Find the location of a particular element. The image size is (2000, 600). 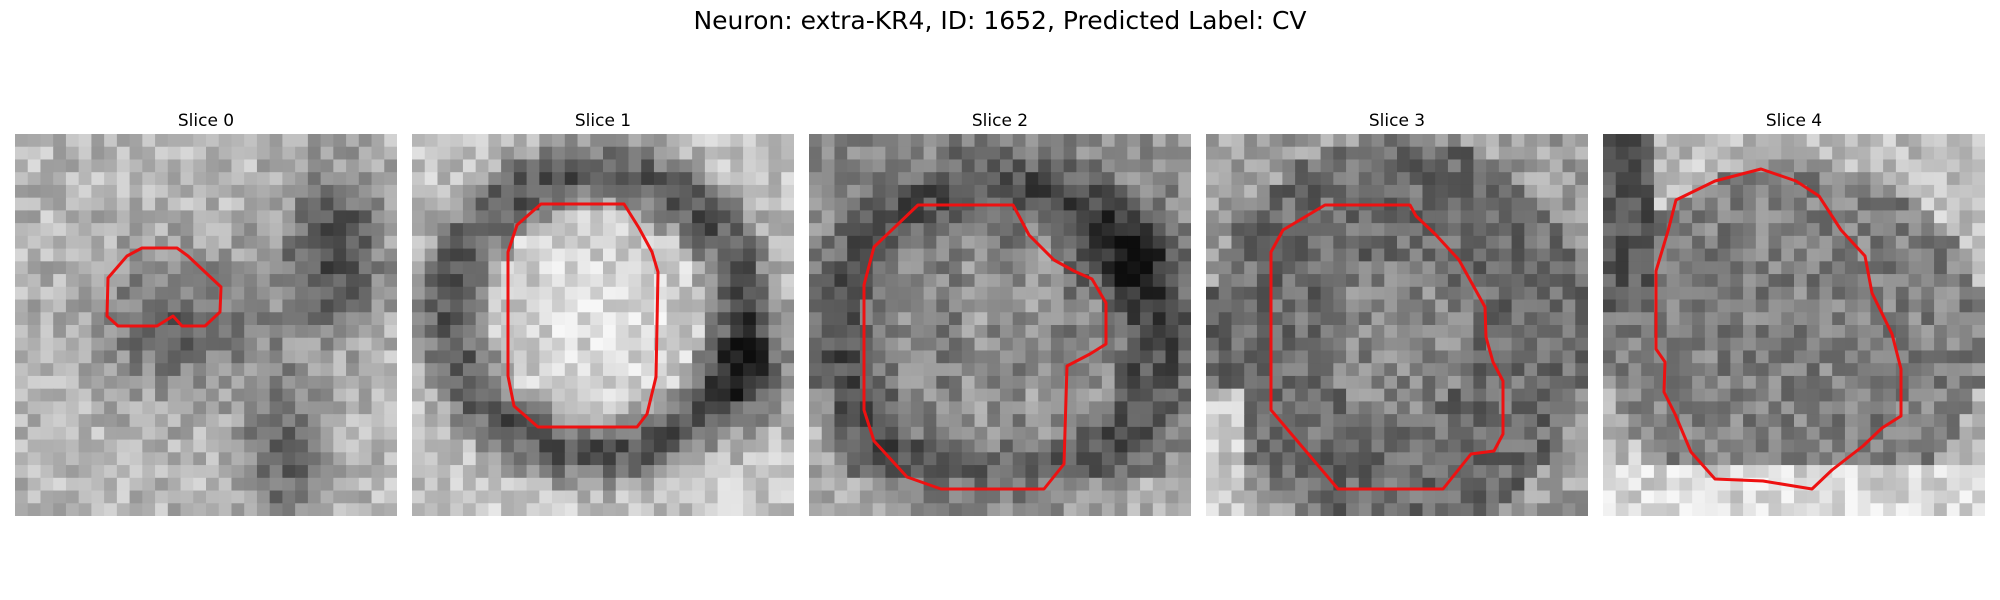

slice-panel-3: Slice 3 is located at coordinates (1397, 312).